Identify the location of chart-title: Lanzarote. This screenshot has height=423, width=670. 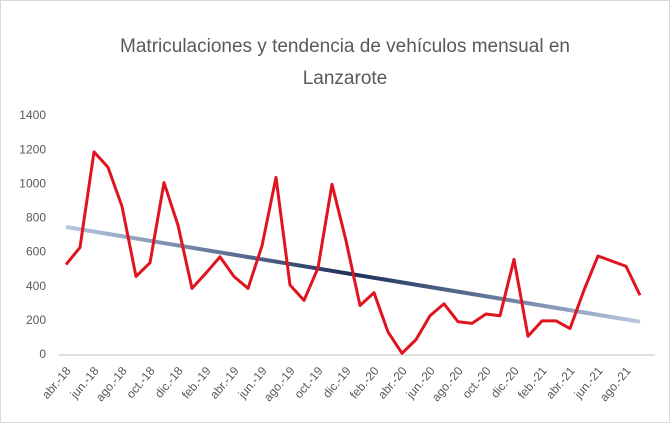
(345, 78).